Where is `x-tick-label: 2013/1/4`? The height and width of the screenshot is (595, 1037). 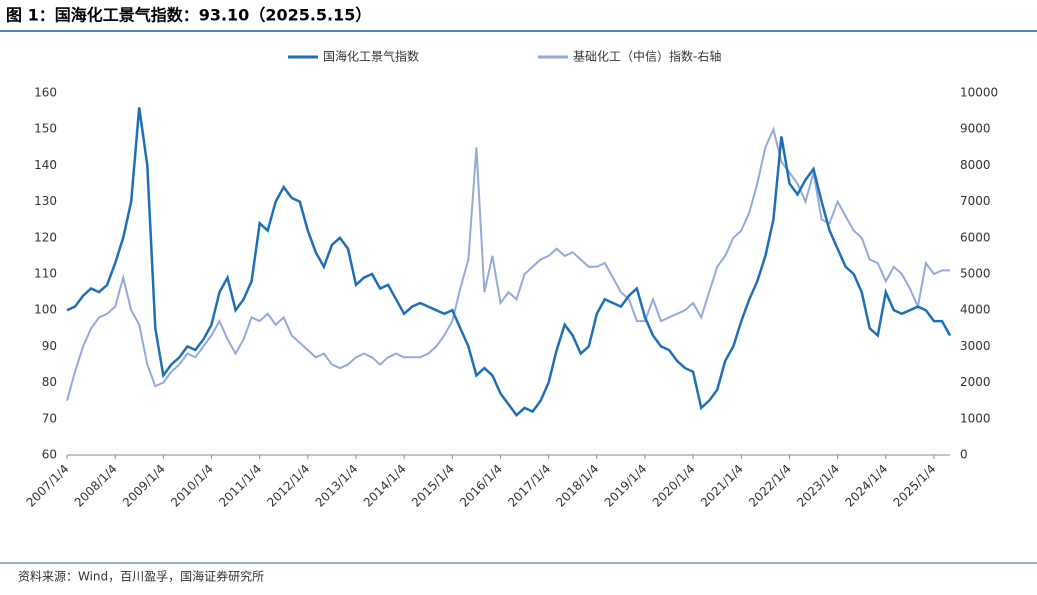
x-tick-label: 2013/1/4 is located at coordinates (337, 486).